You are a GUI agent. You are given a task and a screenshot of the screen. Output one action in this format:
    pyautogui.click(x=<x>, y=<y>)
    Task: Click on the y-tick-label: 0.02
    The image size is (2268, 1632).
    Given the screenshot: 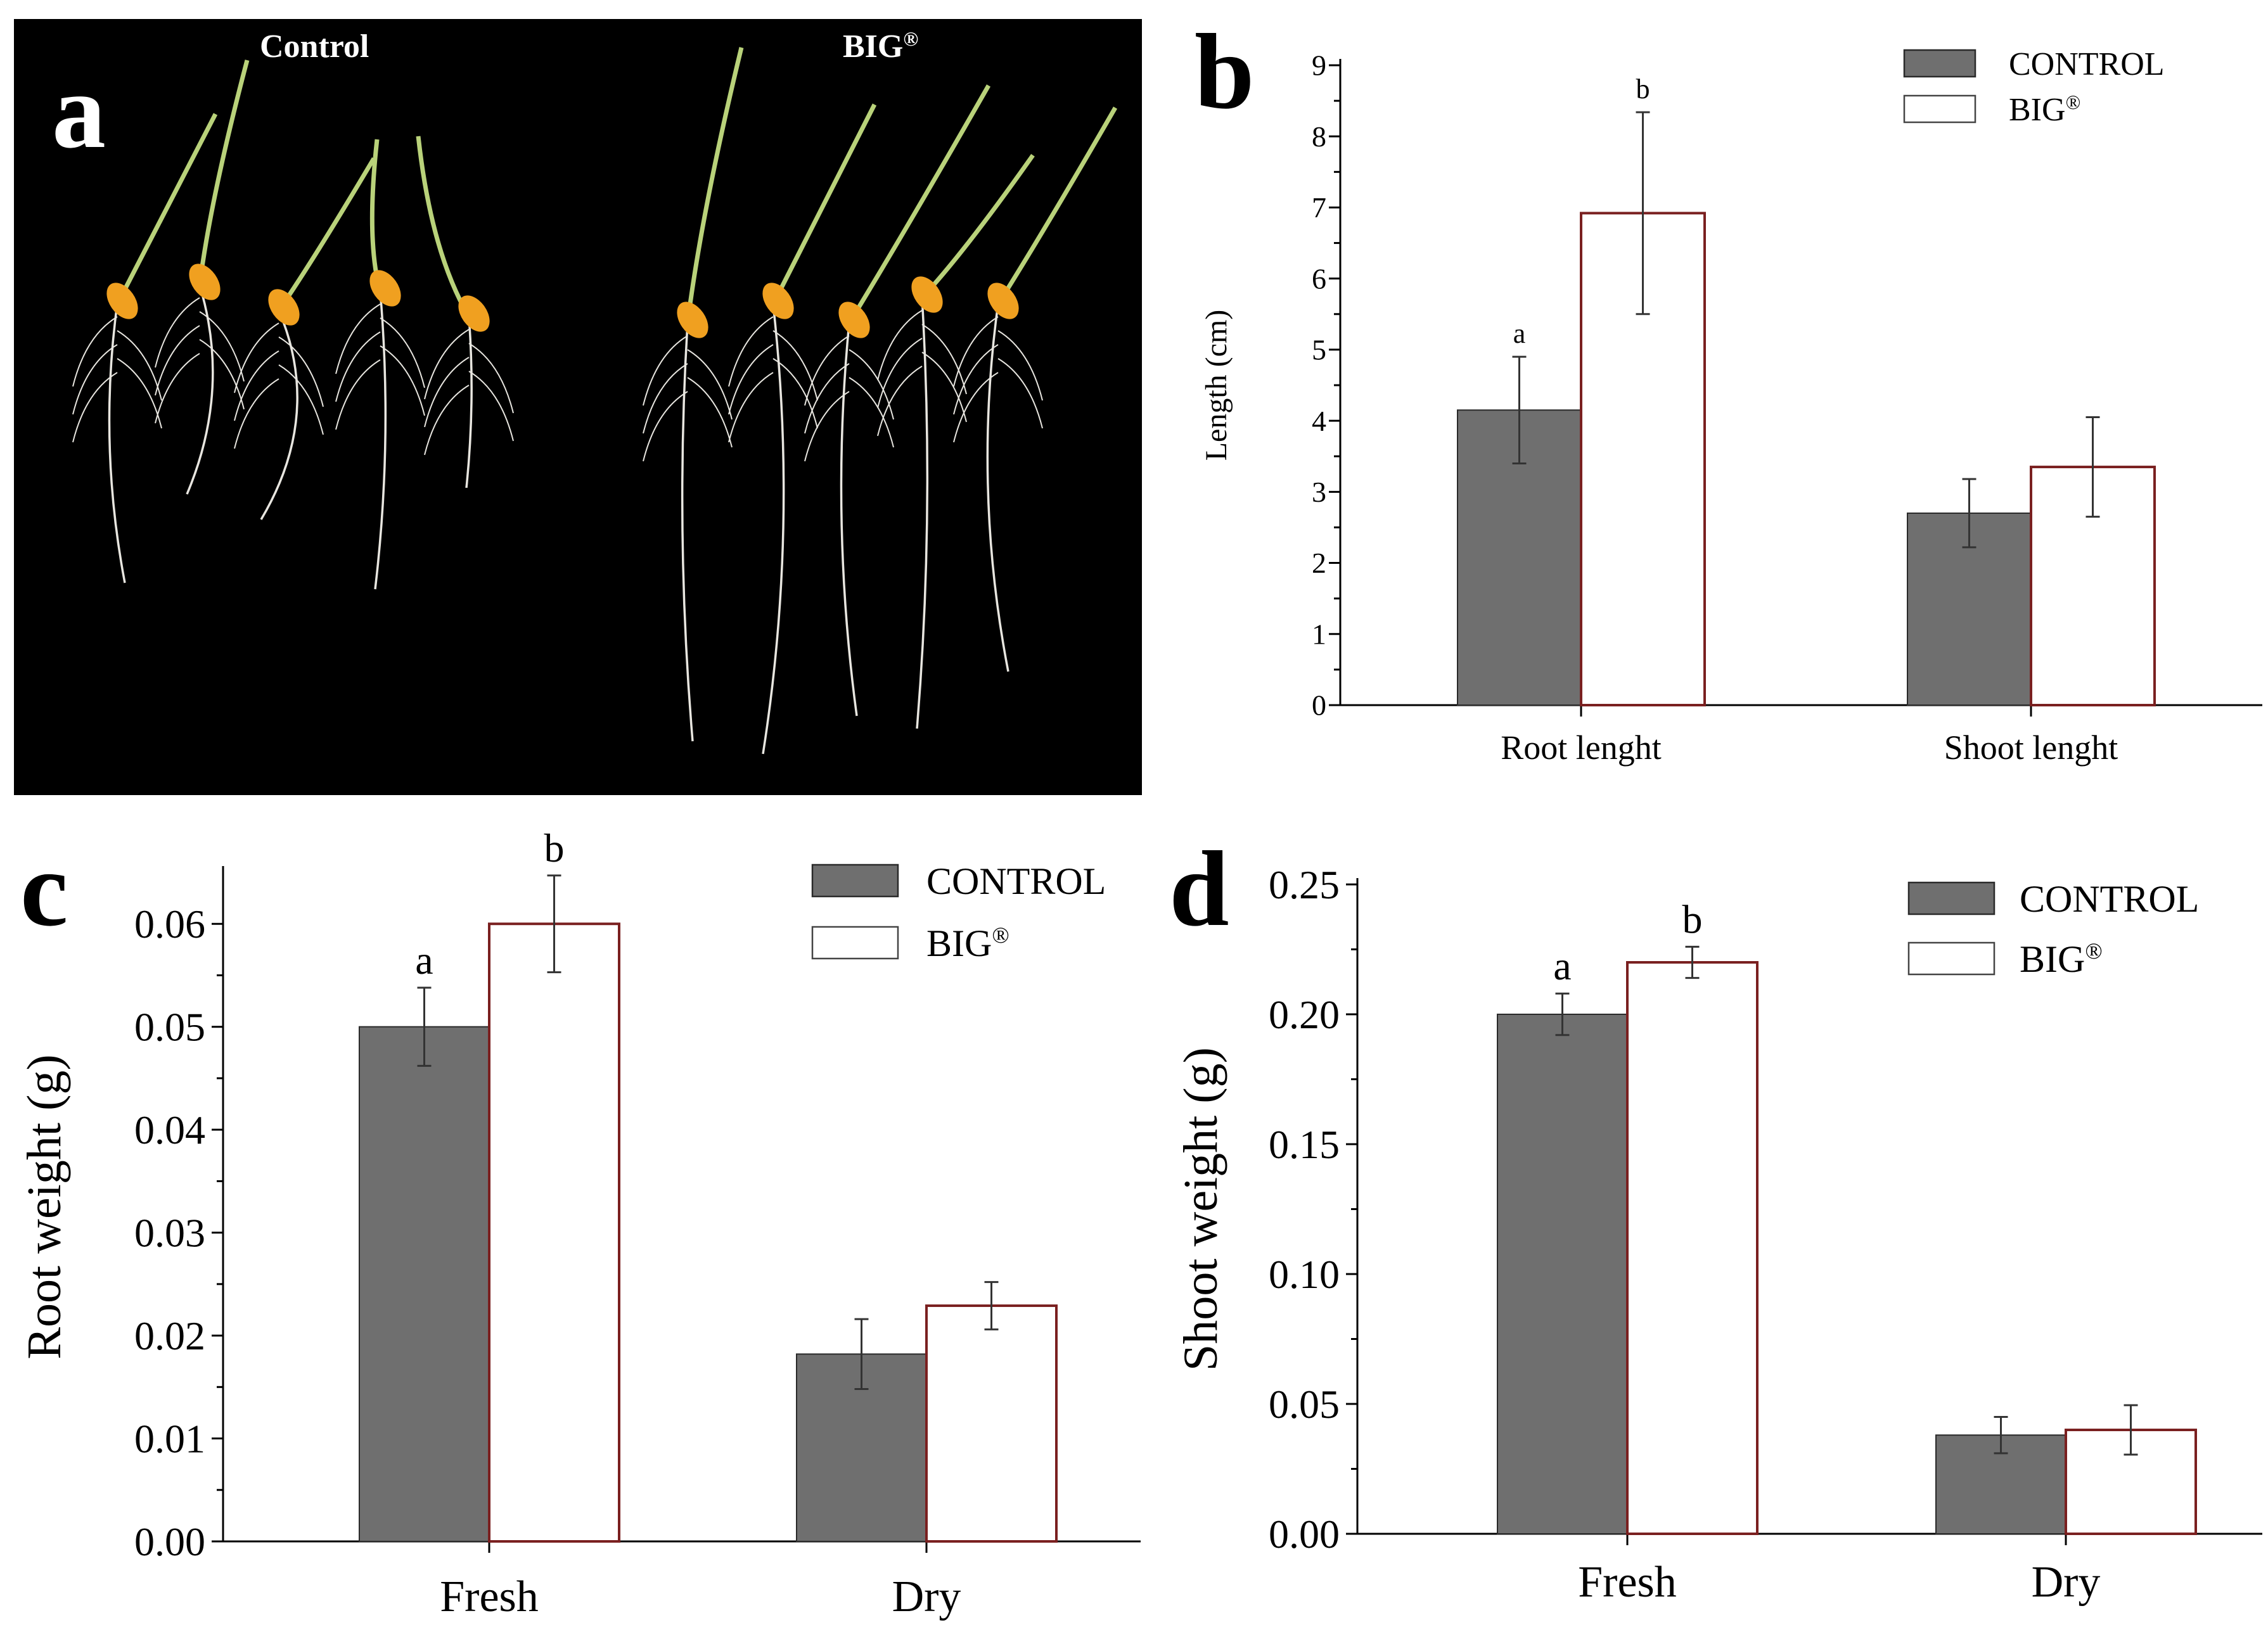 What is the action you would take?
    pyautogui.click(x=170, y=1335)
    